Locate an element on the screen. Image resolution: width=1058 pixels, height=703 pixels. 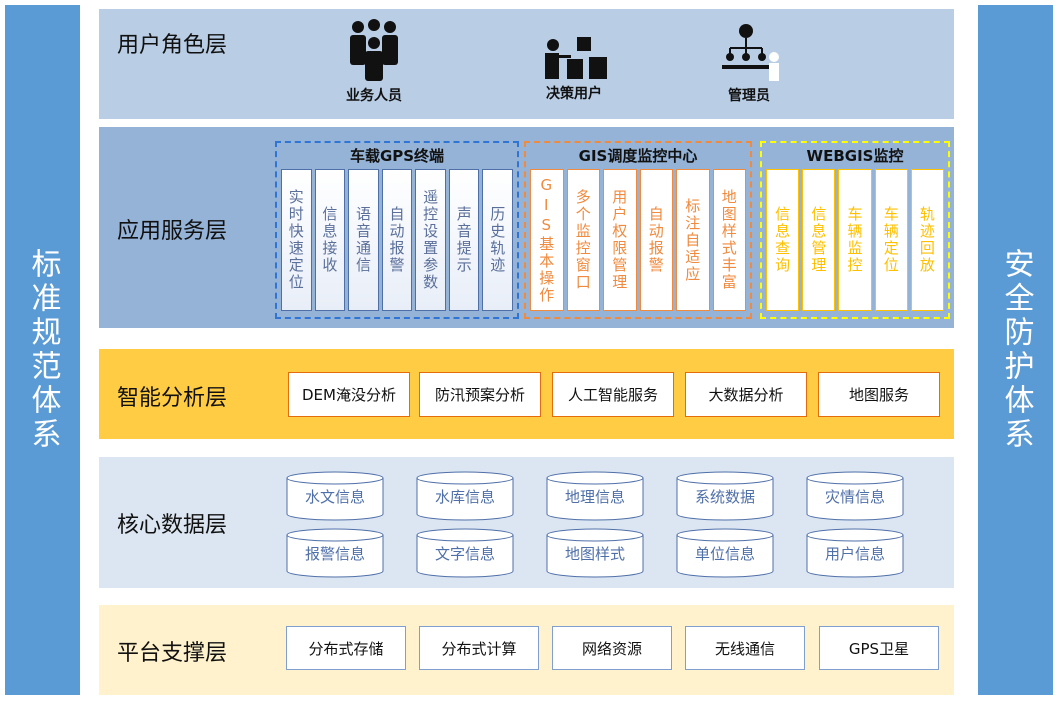
data-store: 灾情信息 is located at coordinates (855, 496).